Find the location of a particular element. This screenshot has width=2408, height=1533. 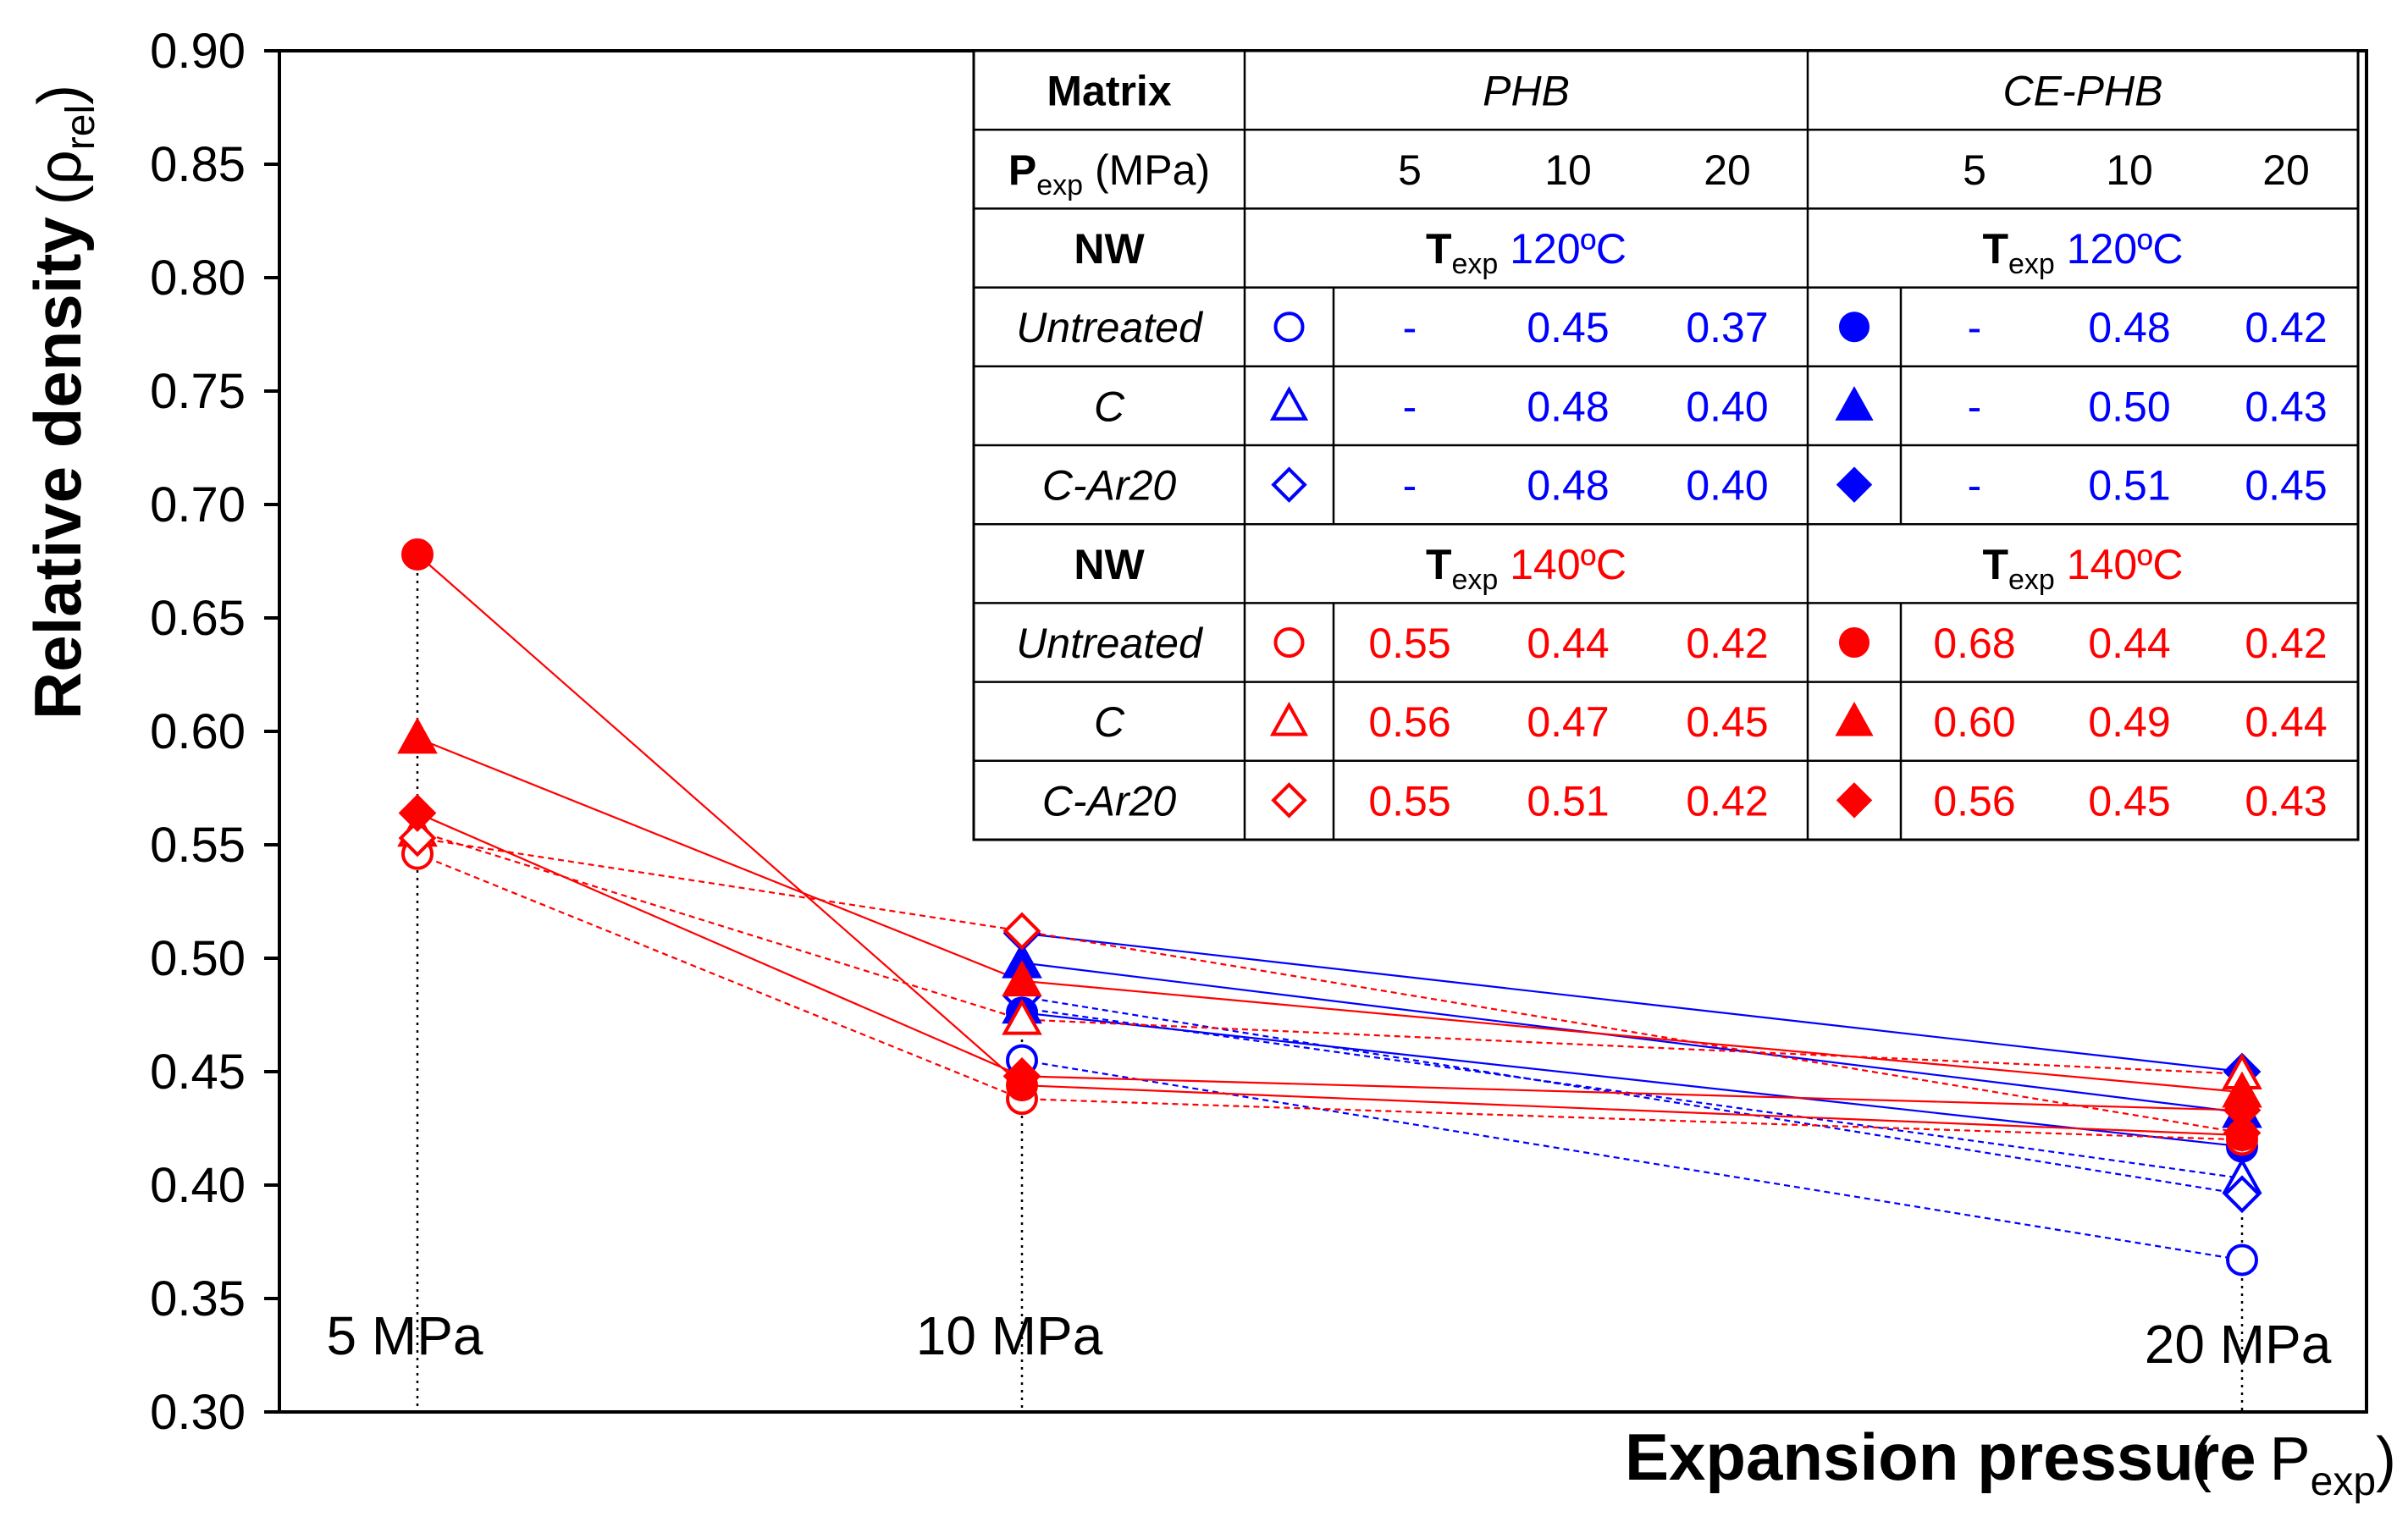

y-tick-label: 0.45 is located at coordinates (198, 1072).